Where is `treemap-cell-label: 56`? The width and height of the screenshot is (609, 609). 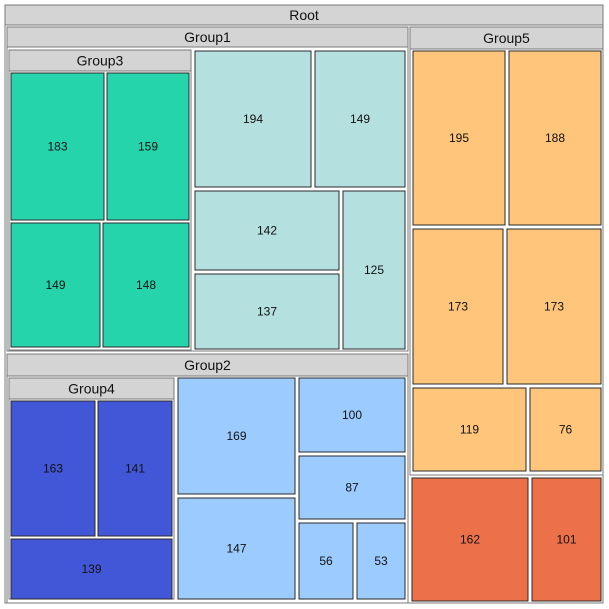 treemap-cell-label: 56 is located at coordinates (326, 561).